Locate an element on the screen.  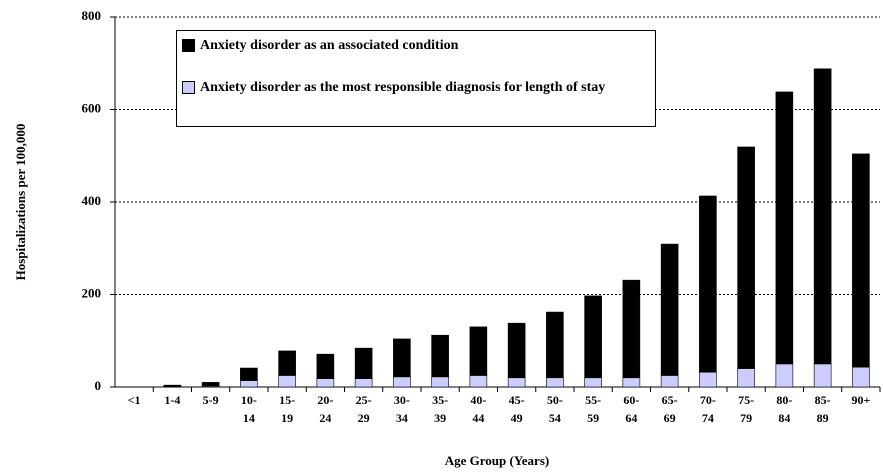
x-tick-label: 45- 49 is located at coordinates (516, 409).